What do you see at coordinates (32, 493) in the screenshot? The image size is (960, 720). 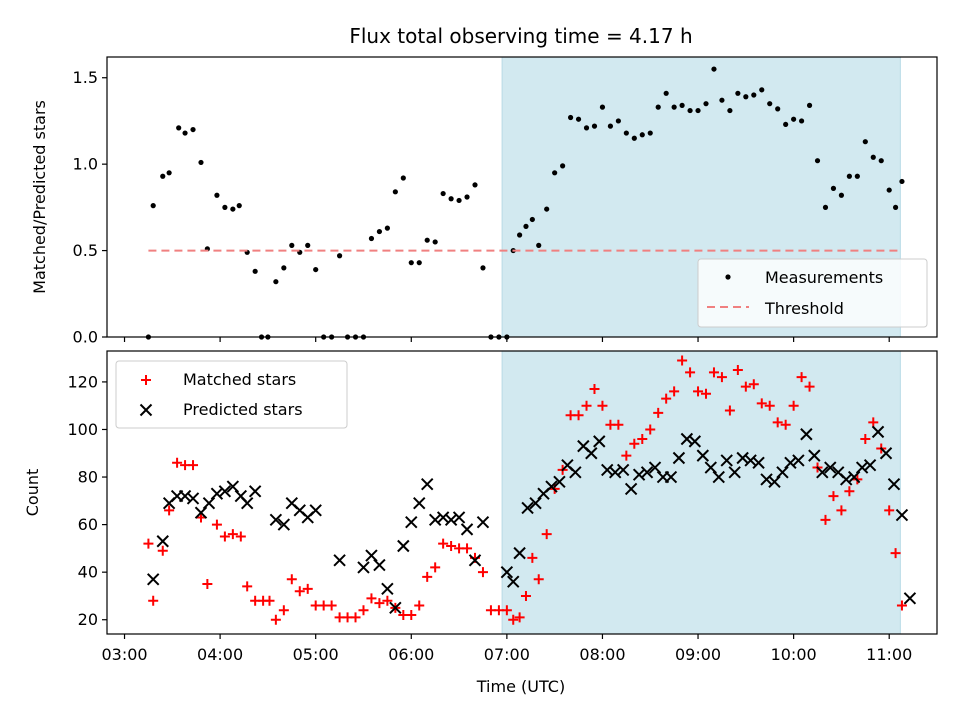 I see `y-axis-label: Count` at bounding box center [32, 493].